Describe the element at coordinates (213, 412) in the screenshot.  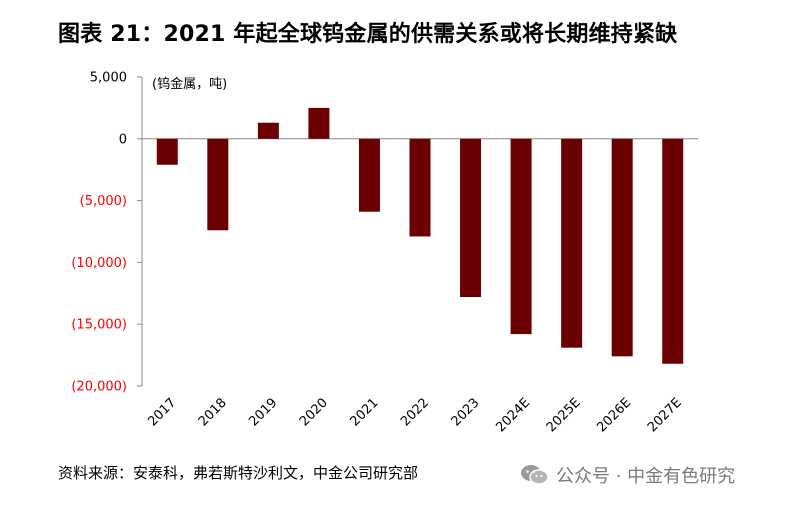
I see `x-tick-label: 2018` at that location.